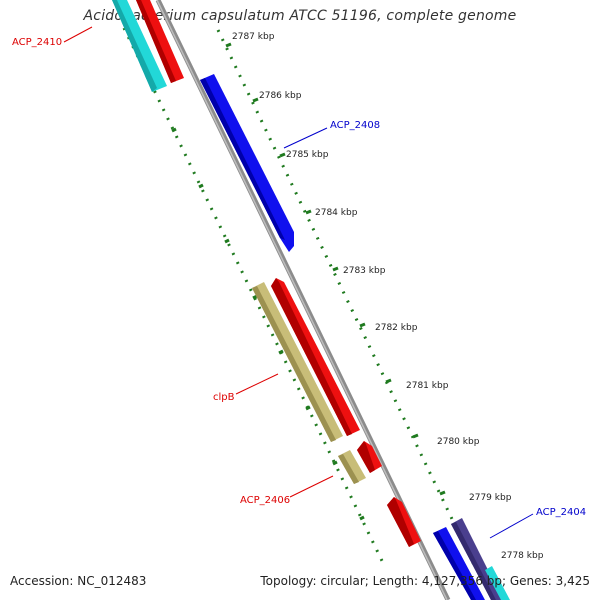 This screenshot has height=600, width=600. I want to click on gene-label-acp2410: ACP_2410, so click(37, 42).